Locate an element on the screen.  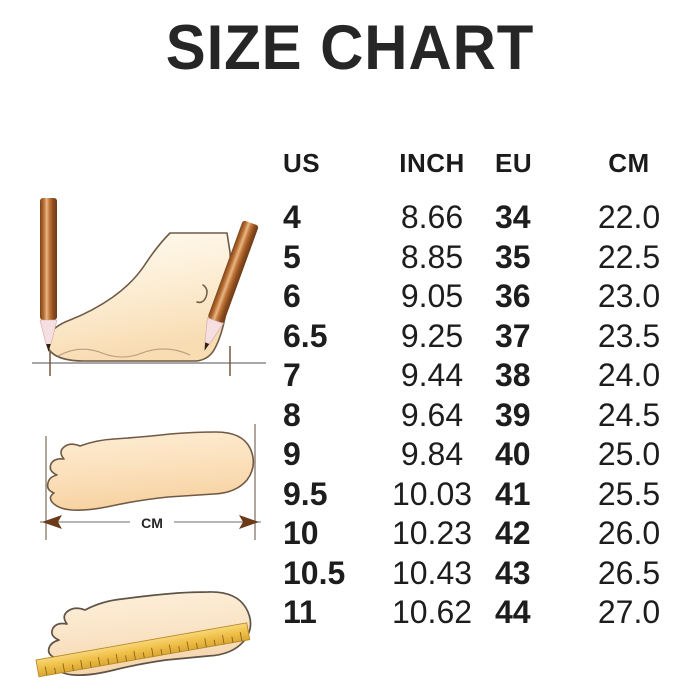
size-cell-inch: 10.62 is located at coordinates (432, 612).